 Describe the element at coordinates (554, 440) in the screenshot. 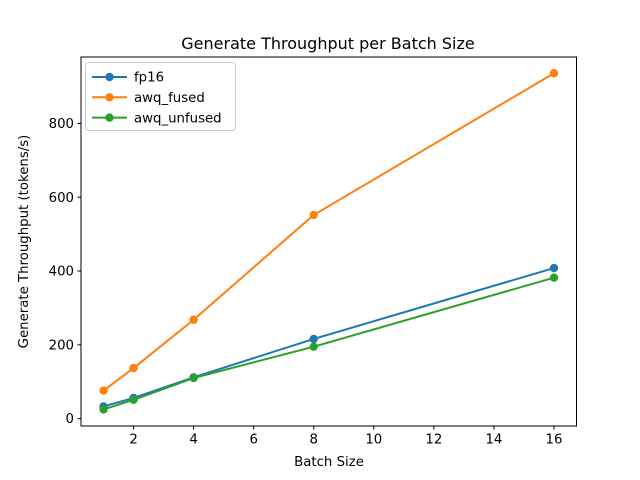

I see `x-tick-label: 16` at that location.